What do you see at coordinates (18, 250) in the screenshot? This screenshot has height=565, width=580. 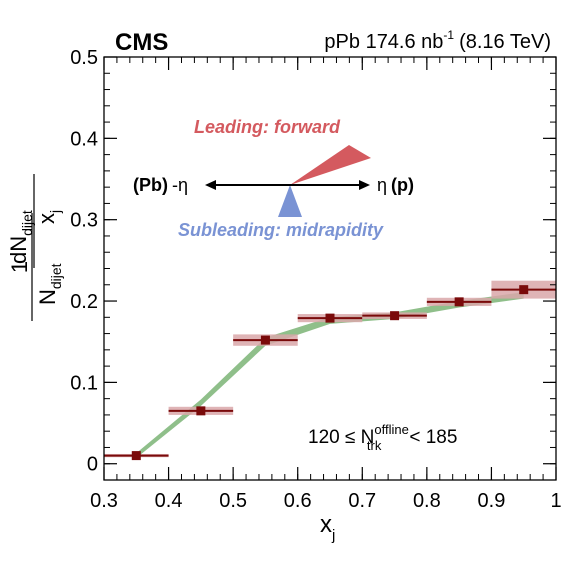 I see `y-label-dn-main: dN` at bounding box center [18, 250].